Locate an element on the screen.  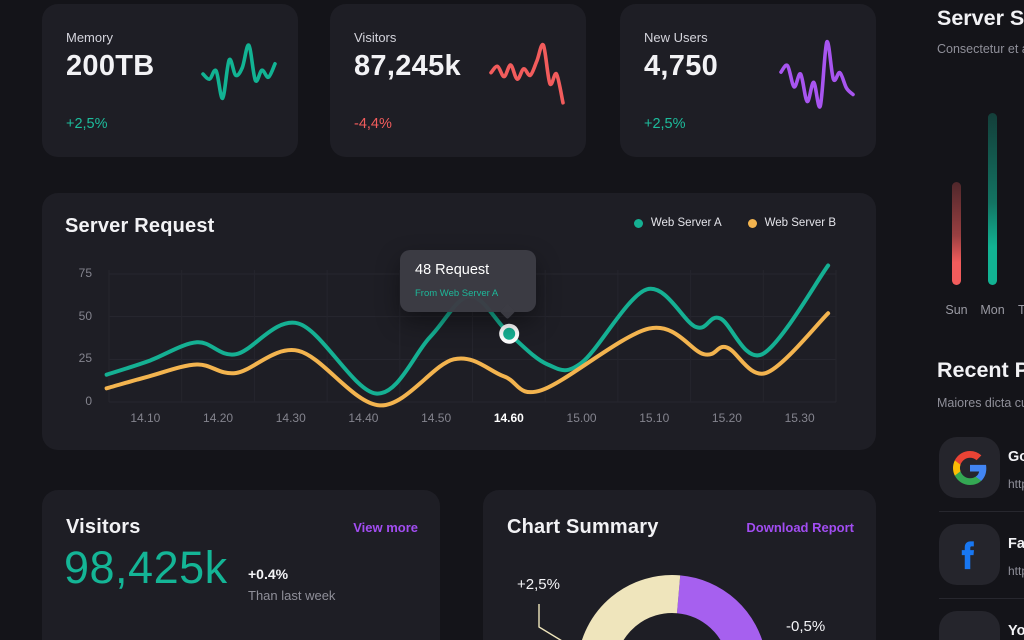
recent-item-facebook: Facebook https://facebook.com is located at coordinates (980, 555).